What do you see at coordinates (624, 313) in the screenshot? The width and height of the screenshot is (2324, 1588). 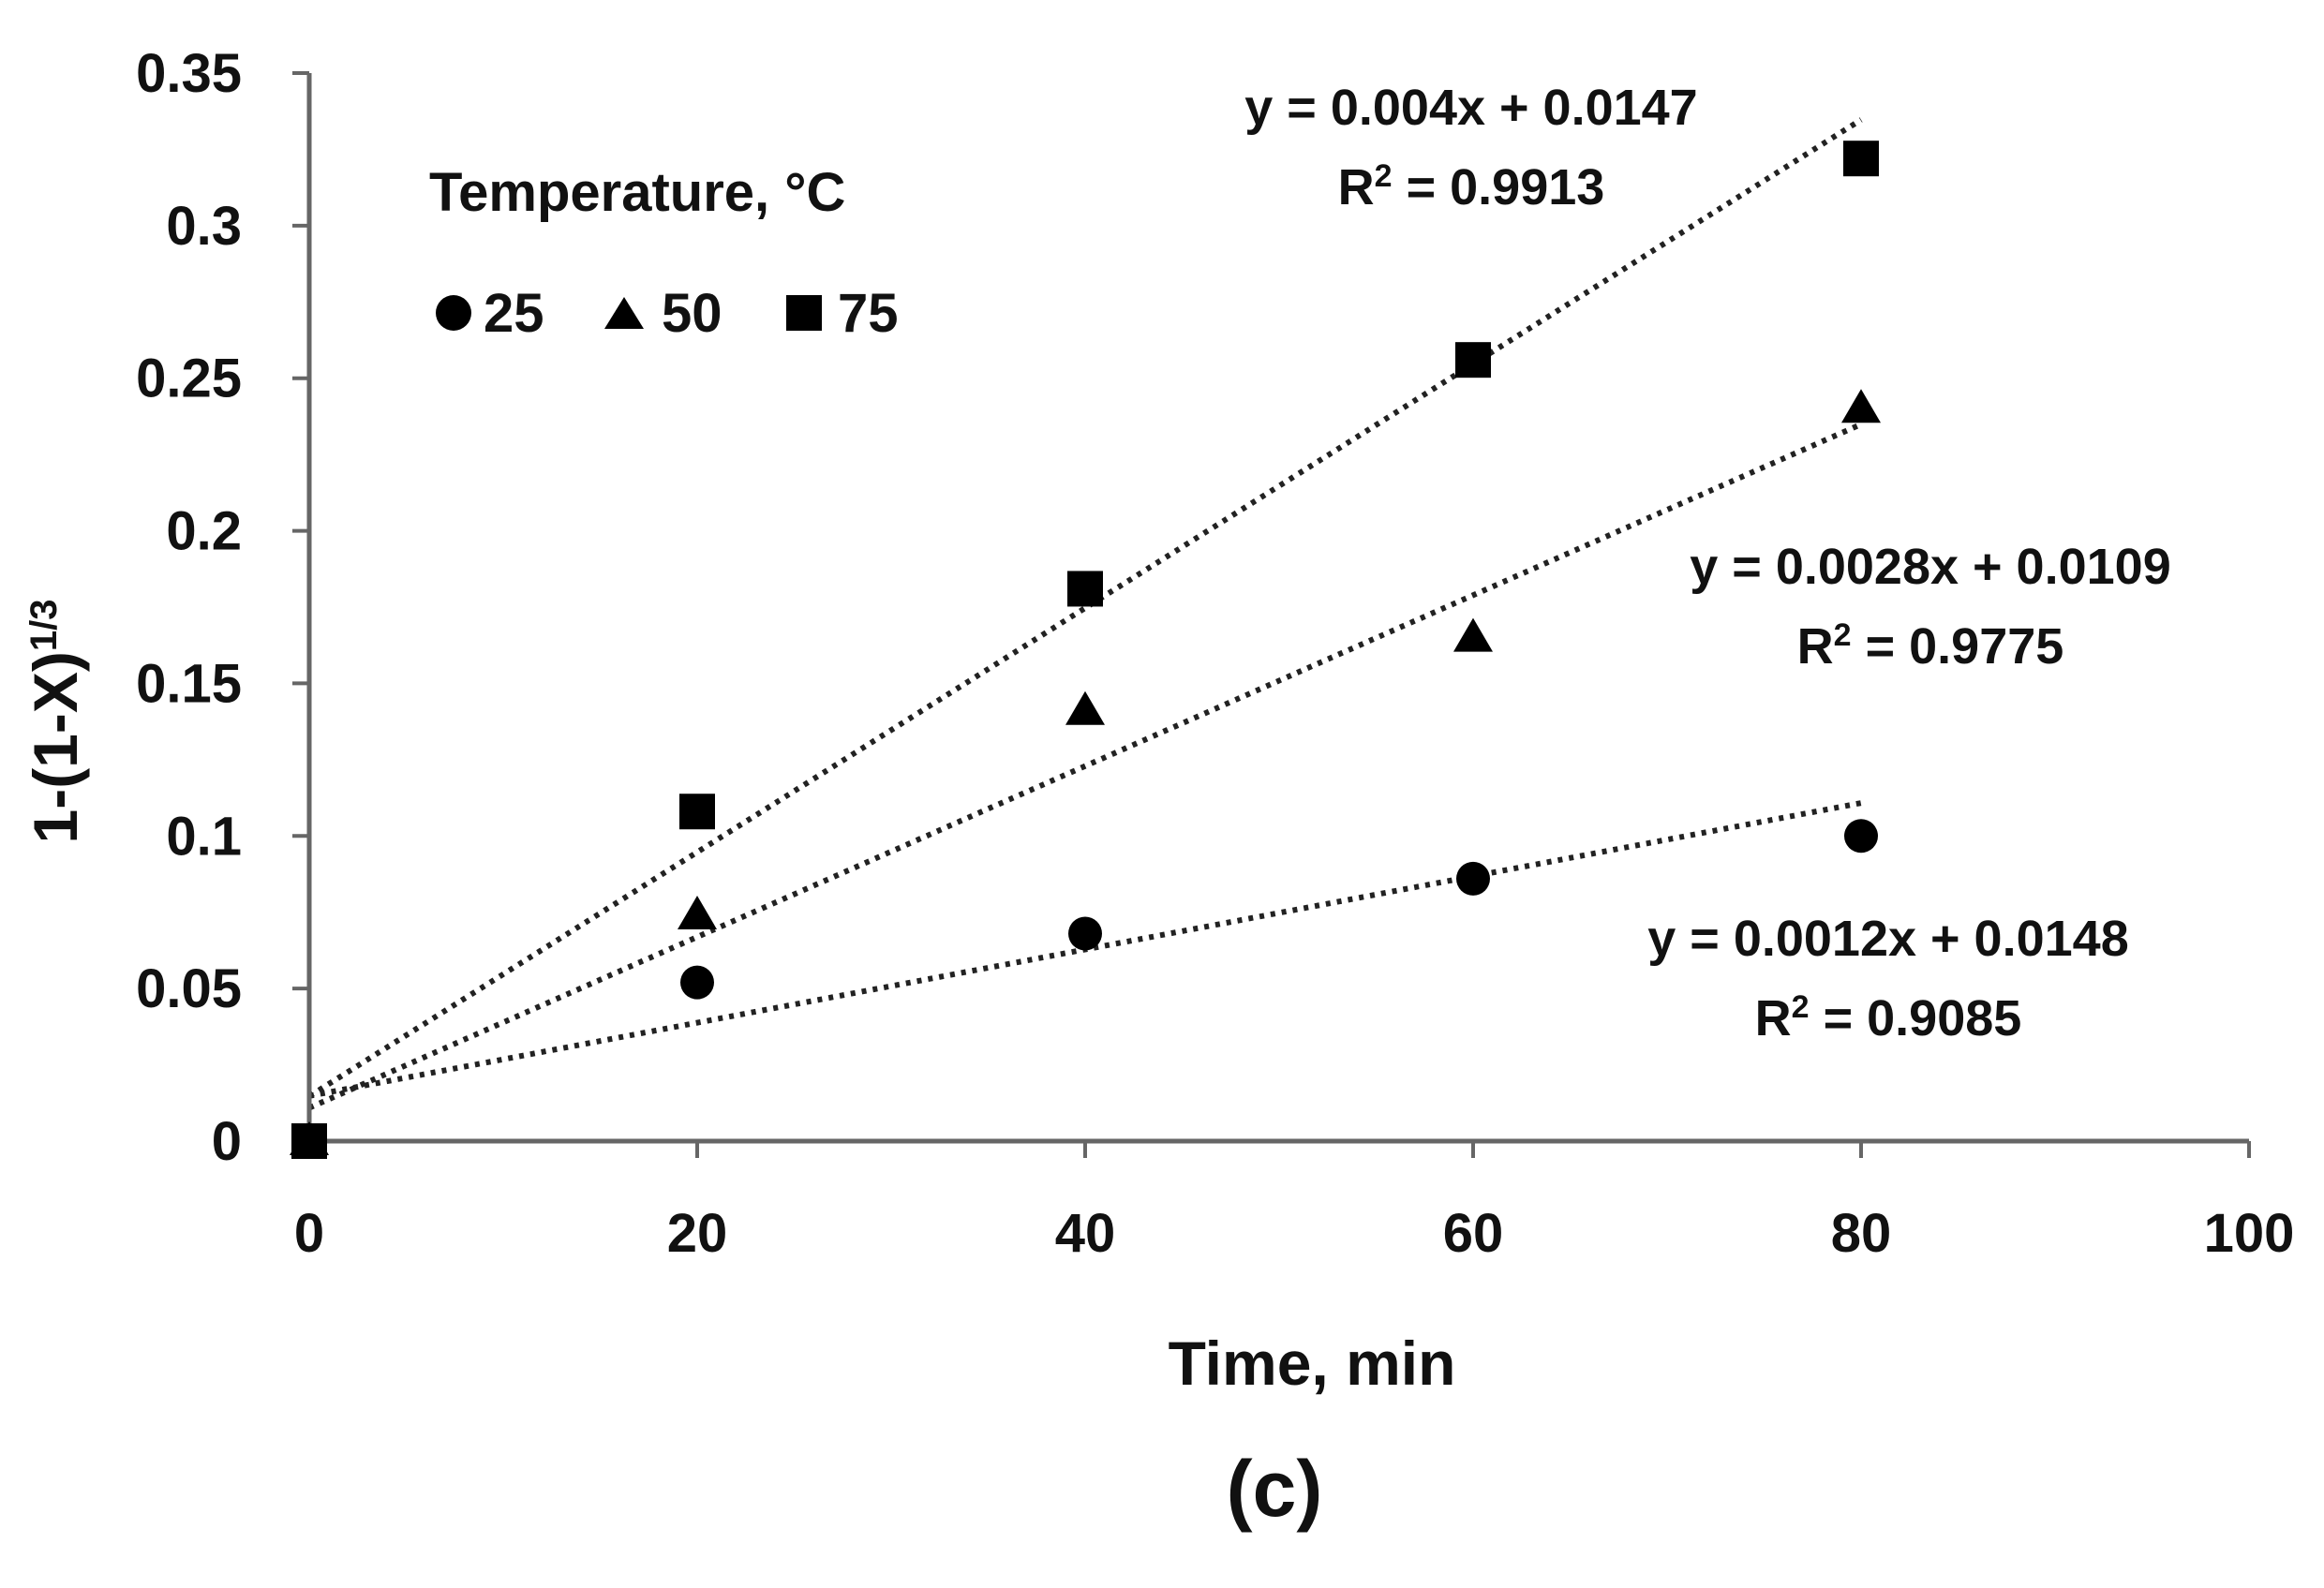 I see `legend-marker-triangle` at bounding box center [624, 313].